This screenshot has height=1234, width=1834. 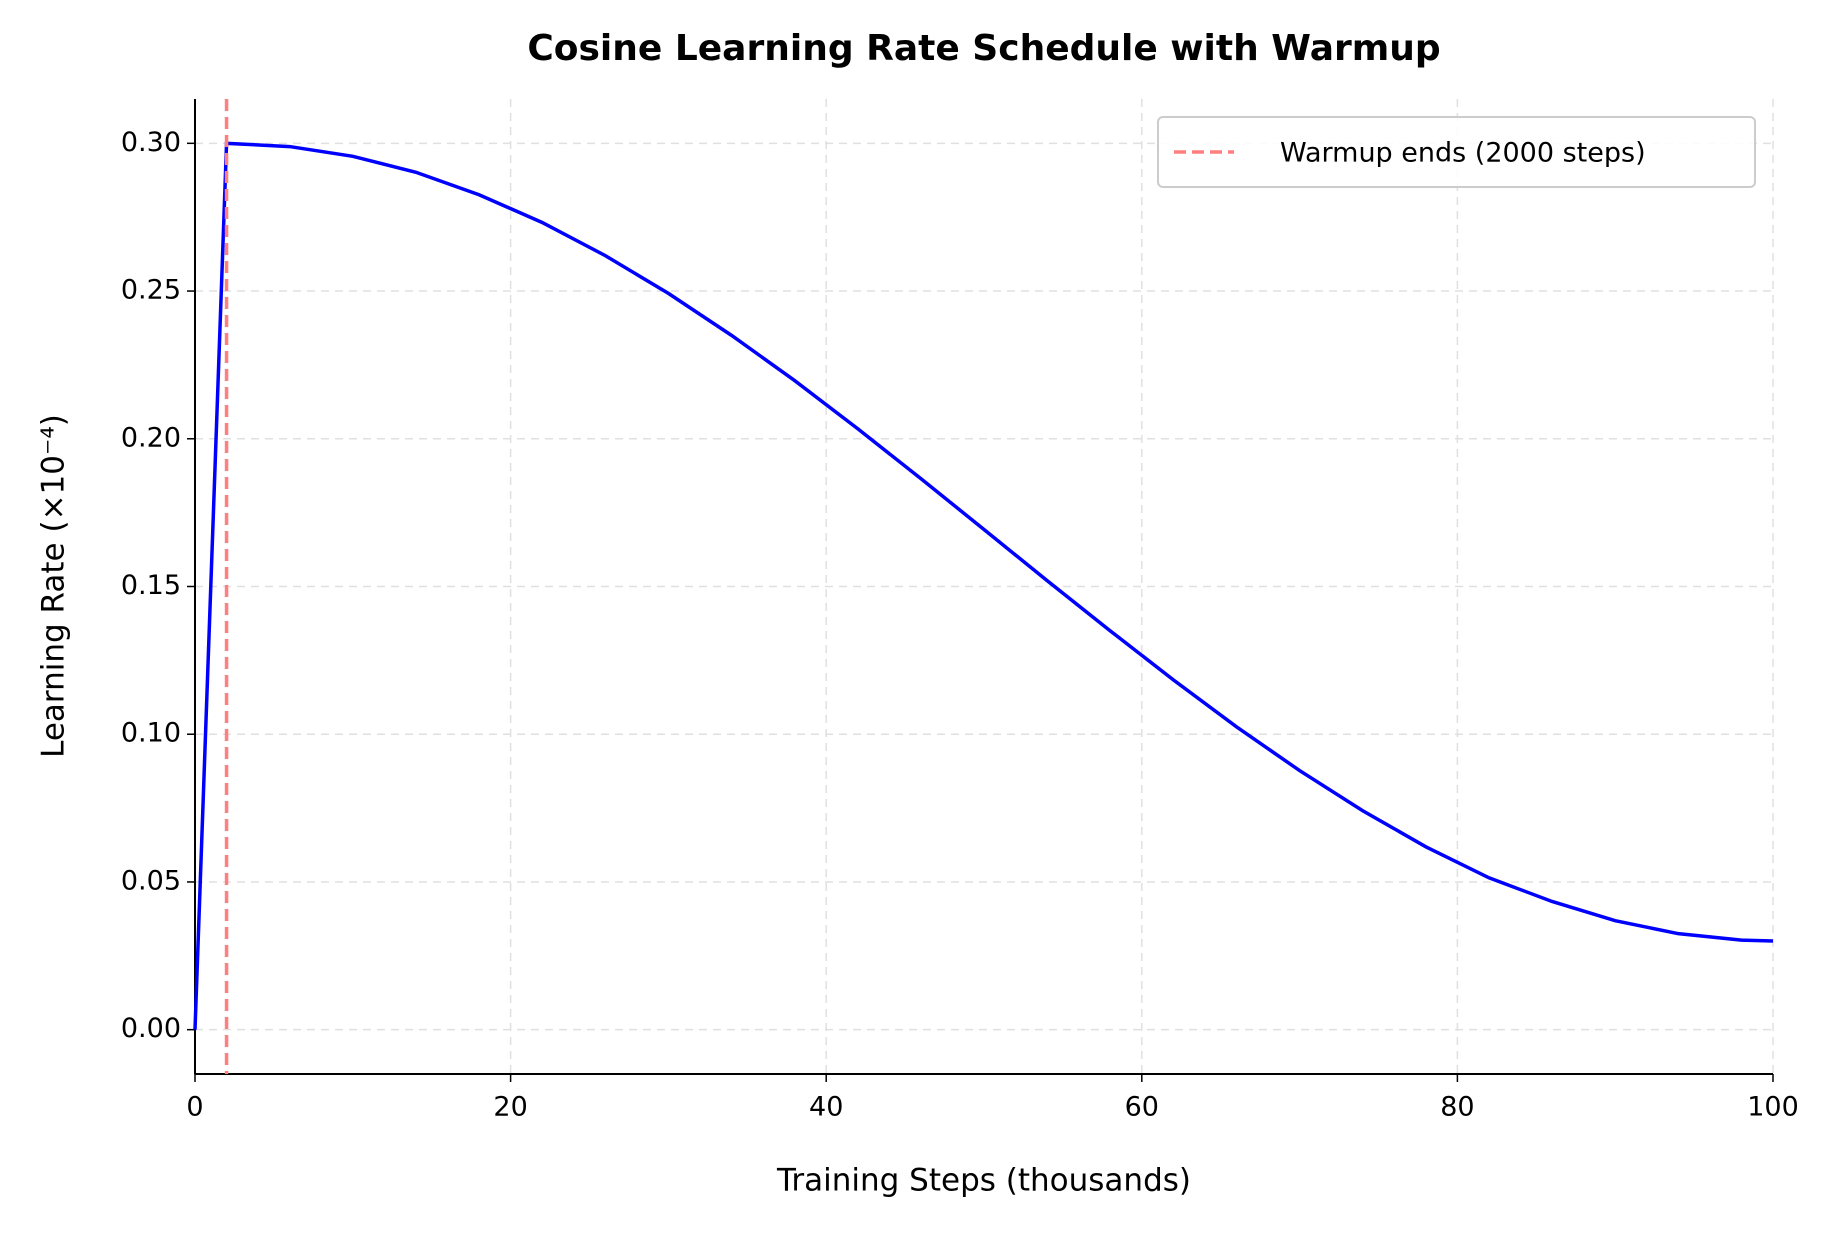 I want to click on y-tick-label: 0.30, so click(x=151, y=142).